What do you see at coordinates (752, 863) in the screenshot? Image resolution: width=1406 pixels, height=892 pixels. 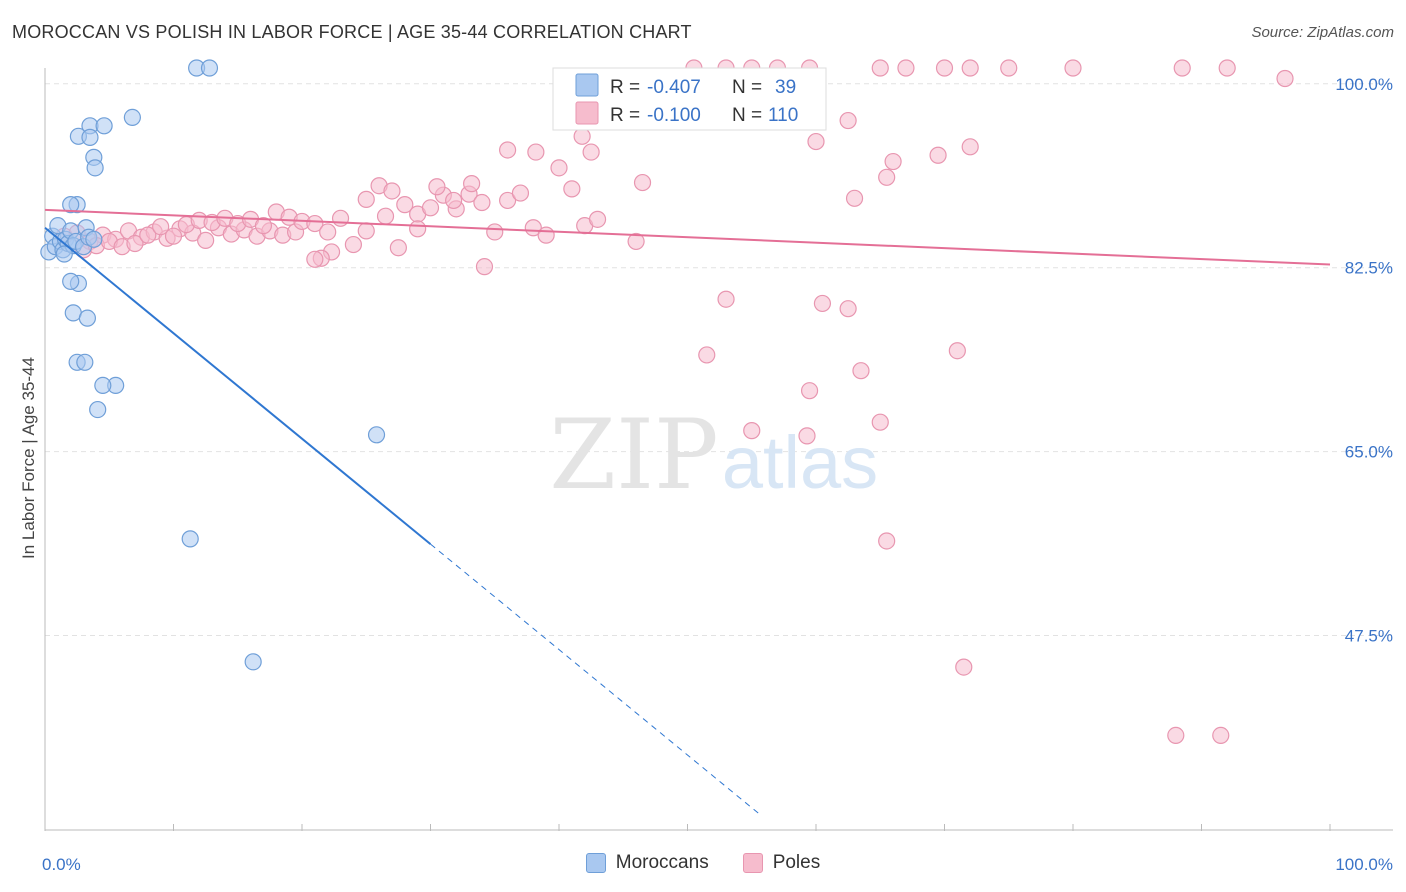 I see `legend-swatch-poles` at bounding box center [752, 863].